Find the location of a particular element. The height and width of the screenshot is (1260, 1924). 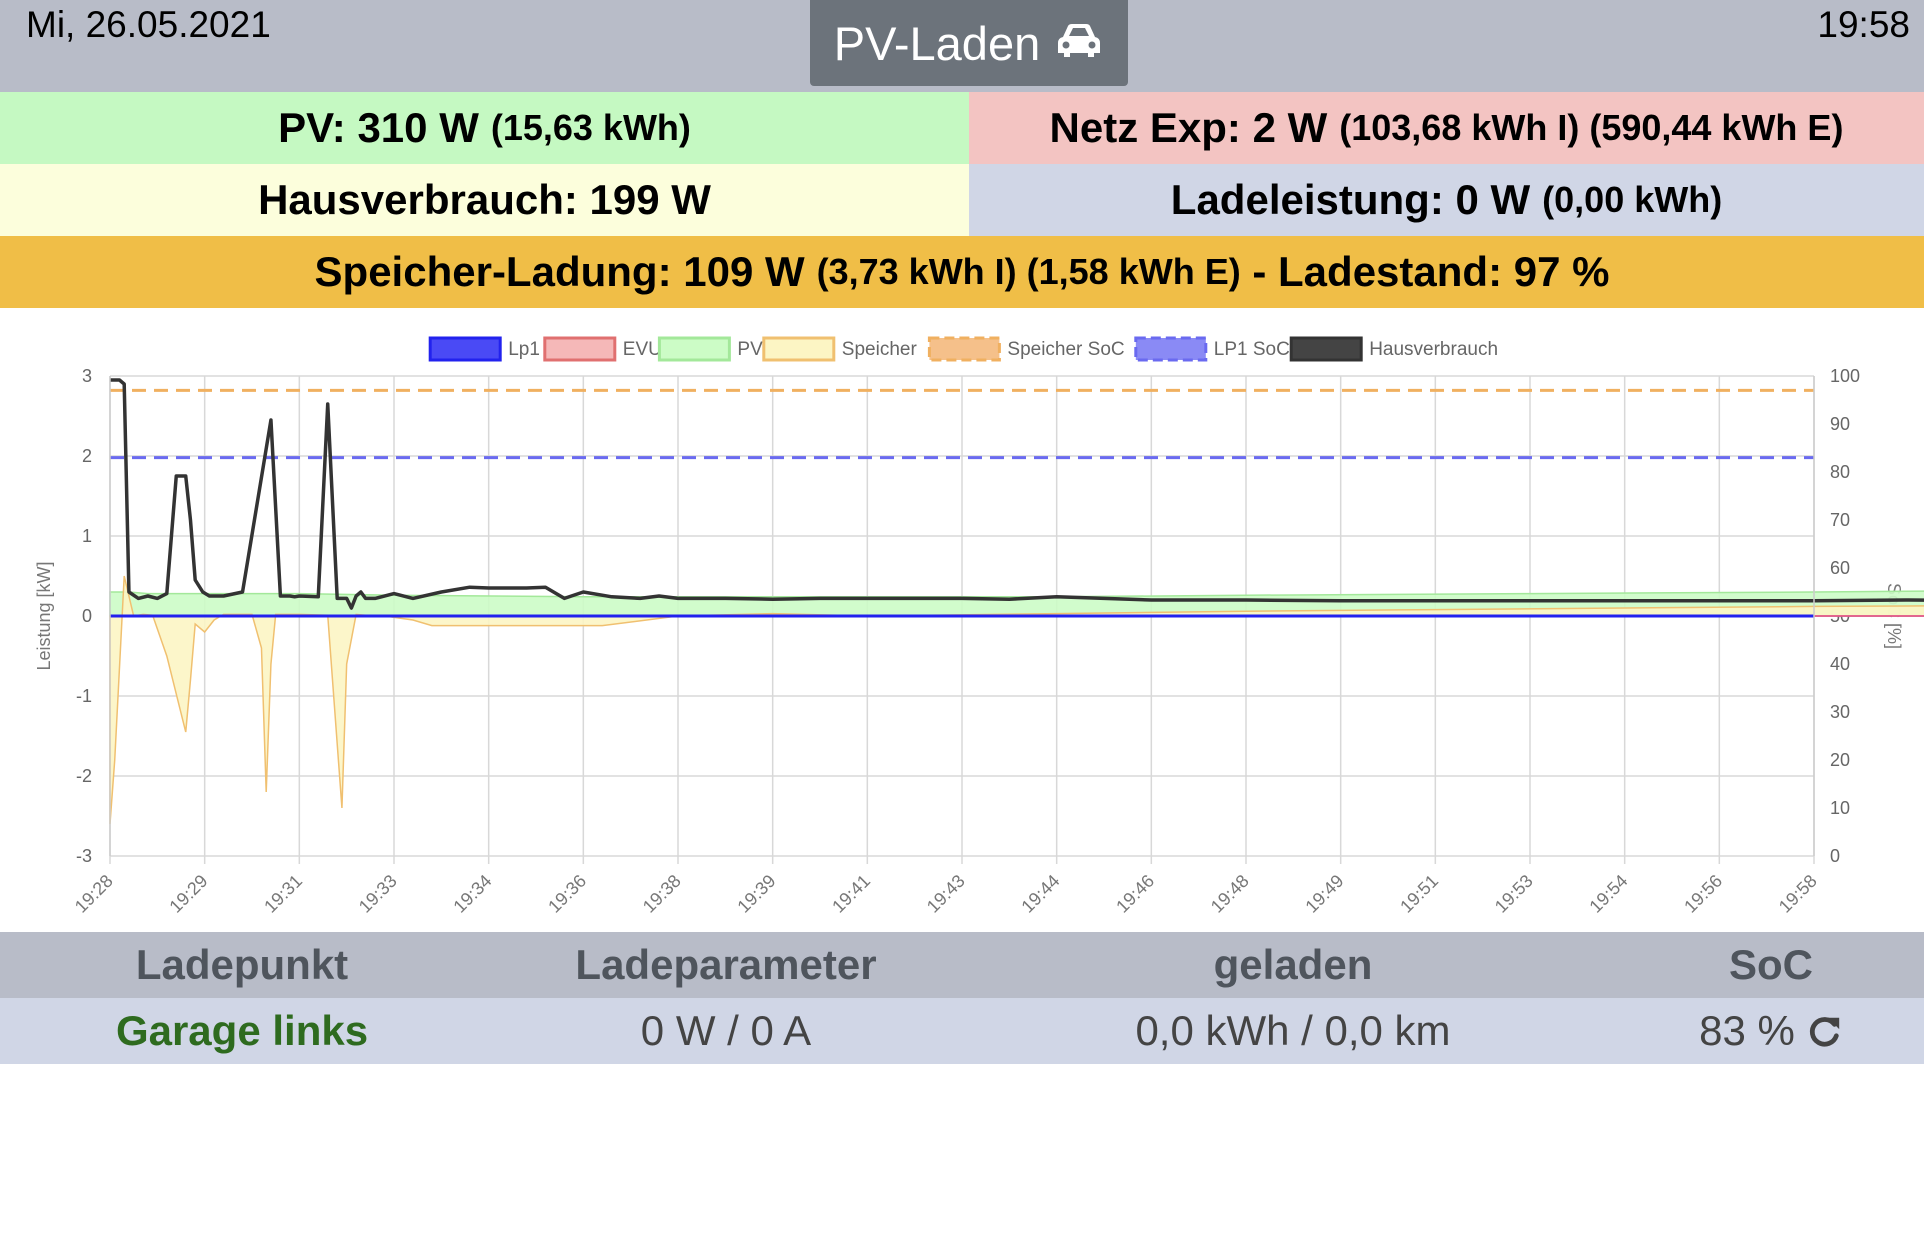

x-tick-label: 19:51 is located at coordinates (1419, 894).